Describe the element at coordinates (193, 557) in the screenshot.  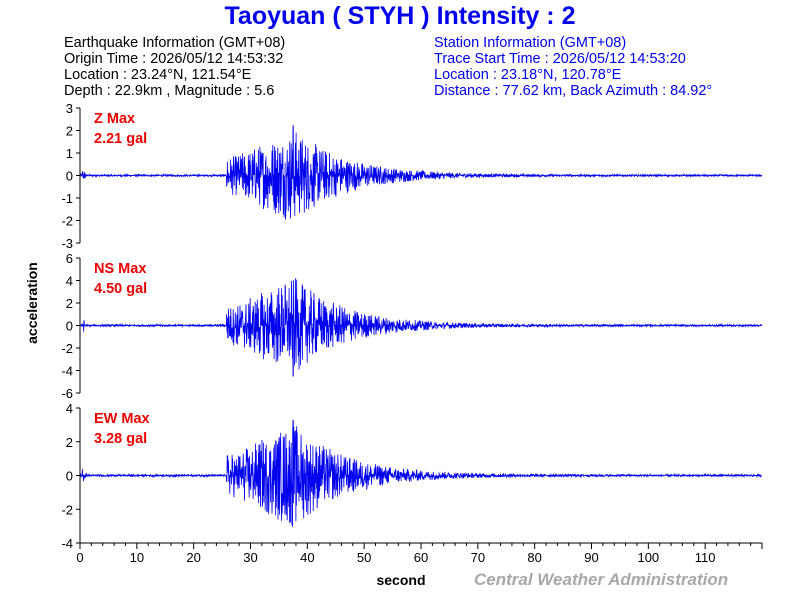
I see `x-tick-label: 20` at that location.